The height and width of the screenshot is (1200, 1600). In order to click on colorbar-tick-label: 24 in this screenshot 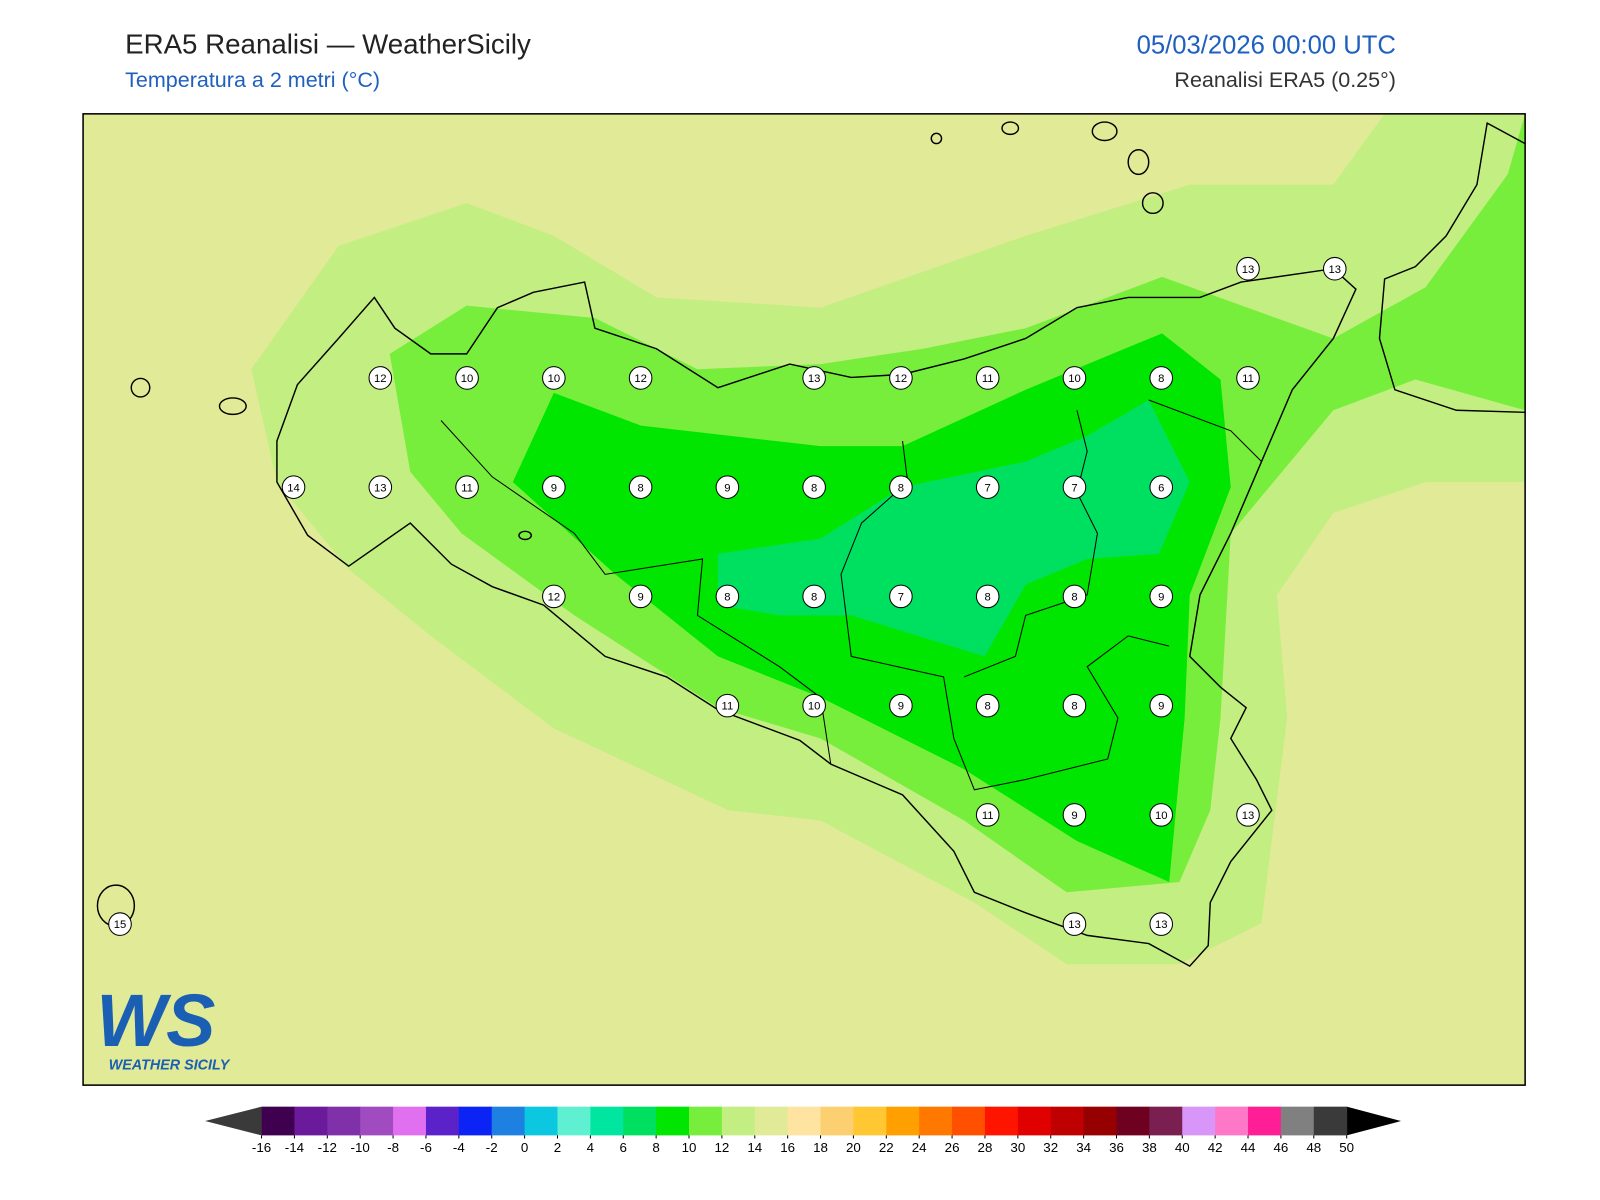, I will do `click(919, 1147)`.